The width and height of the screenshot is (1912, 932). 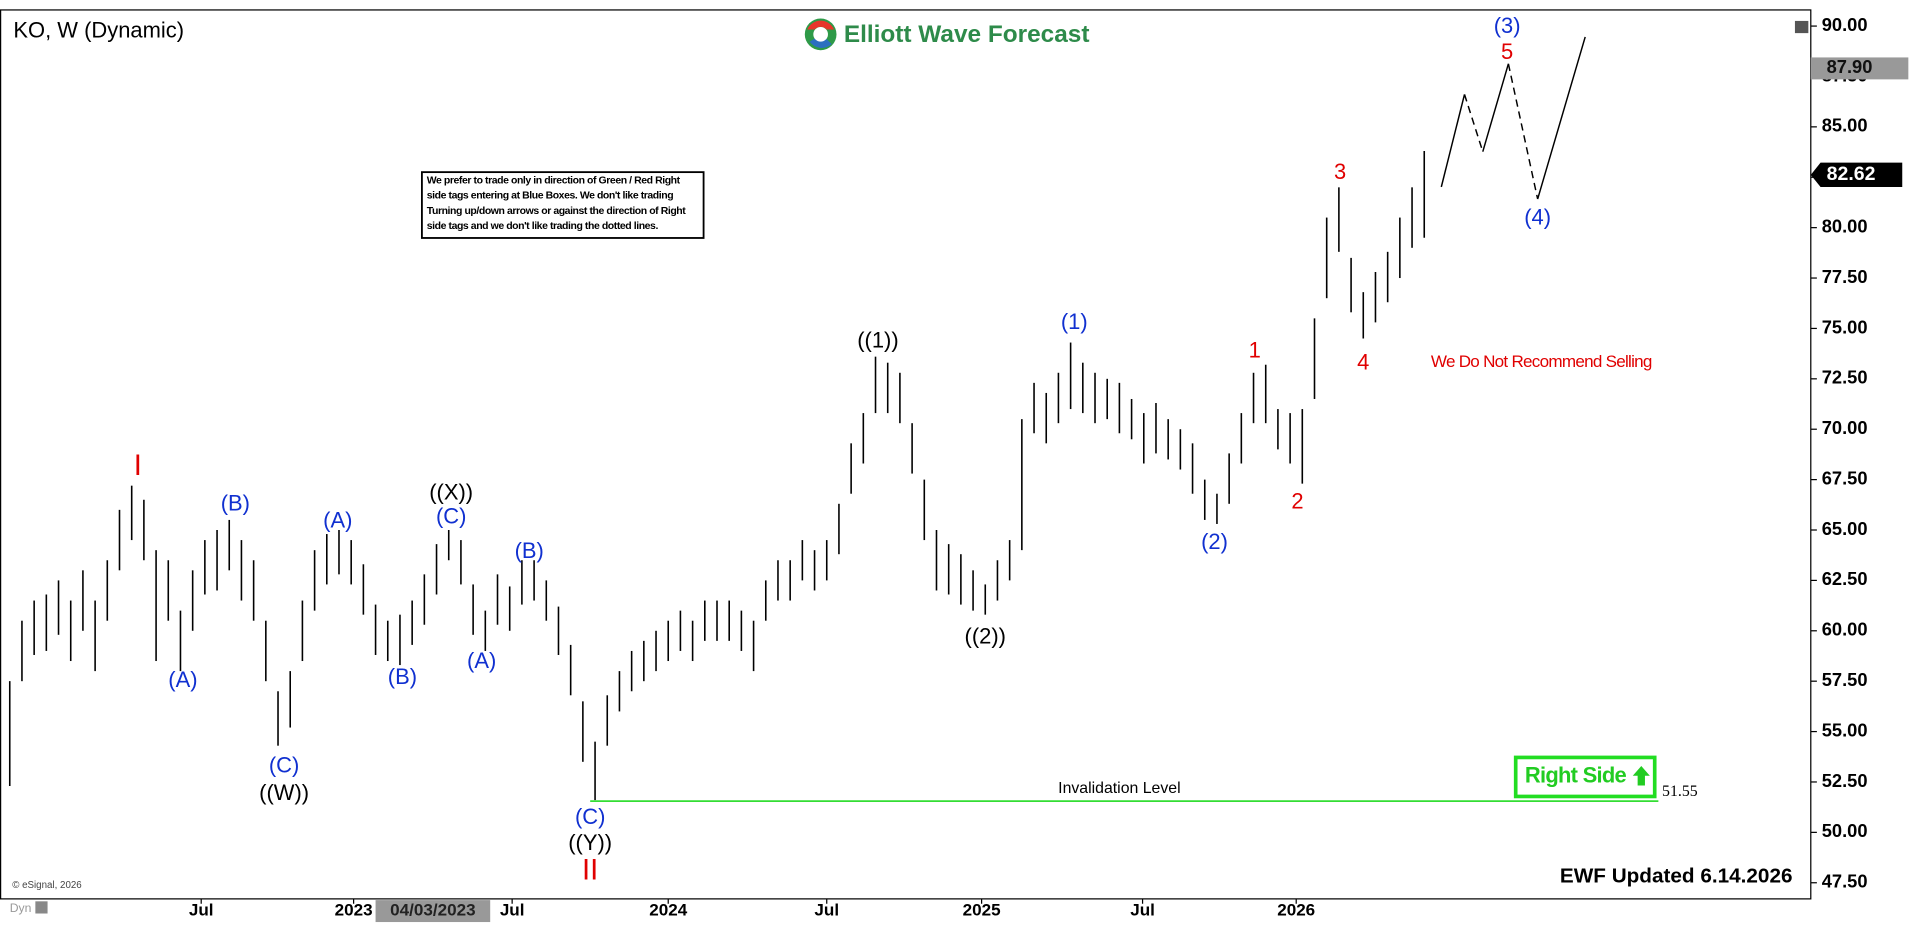 What do you see at coordinates (1541, 361) in the screenshot?
I see `warning: We Do Not Recommend Selling` at bounding box center [1541, 361].